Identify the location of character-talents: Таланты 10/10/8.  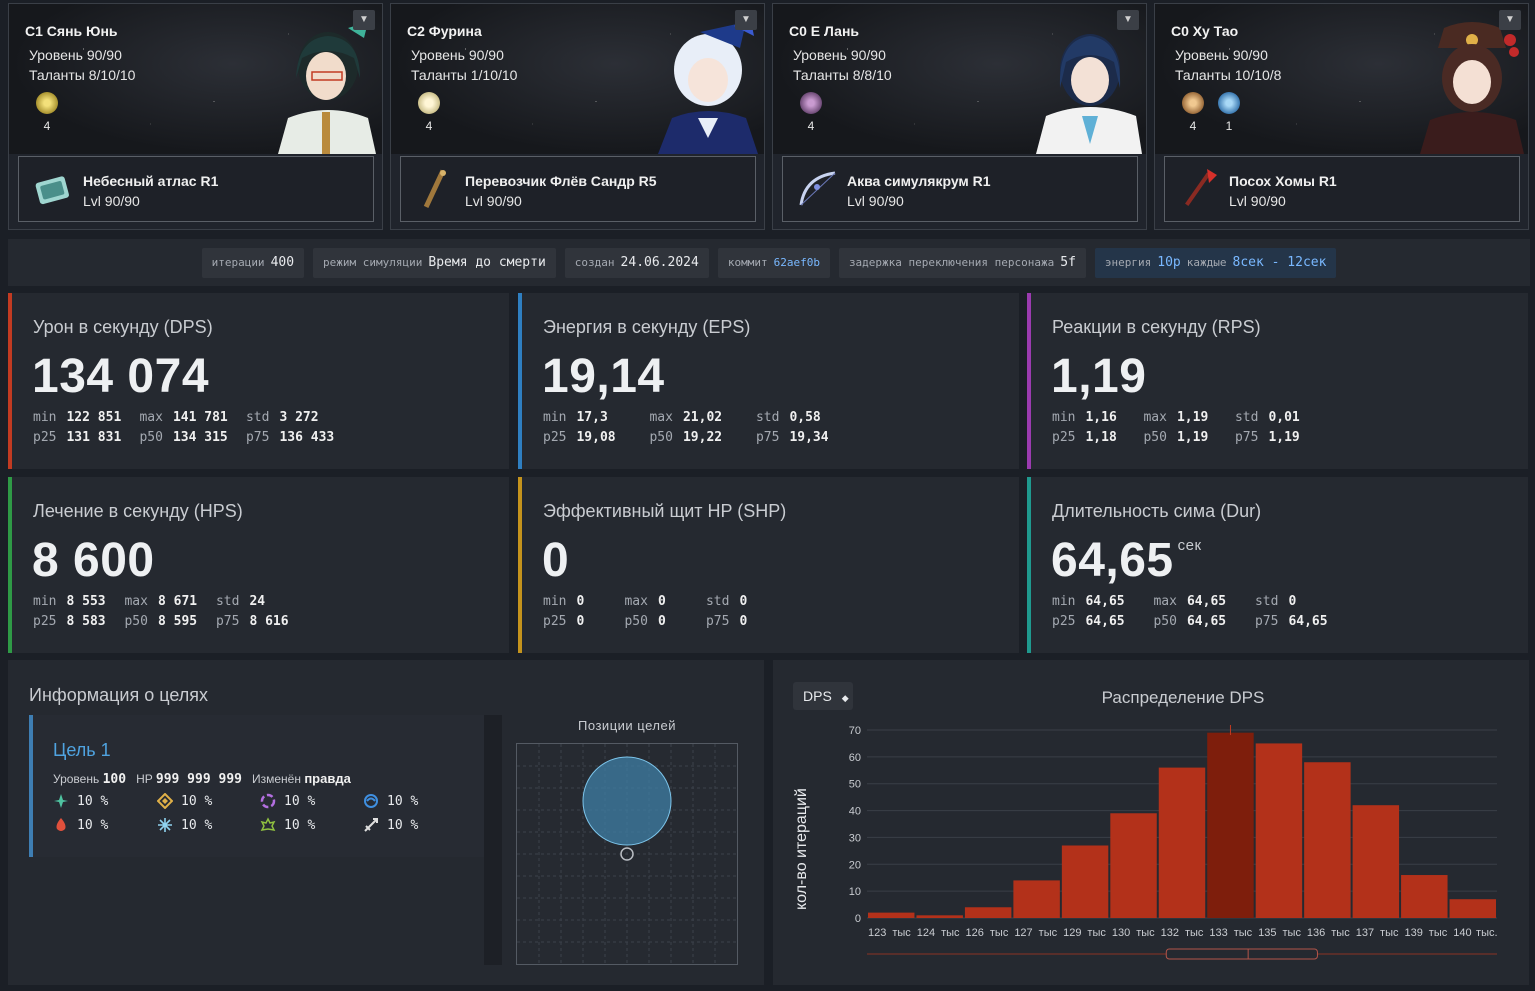
(1228, 75).